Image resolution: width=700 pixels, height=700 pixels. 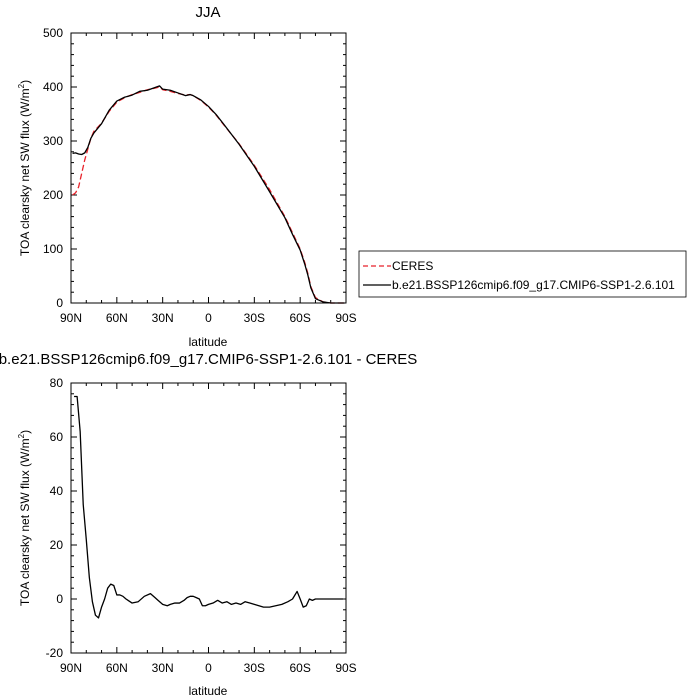 What do you see at coordinates (254, 668) in the screenshot?
I see `bottom-x-tick-label: 30S` at bounding box center [254, 668].